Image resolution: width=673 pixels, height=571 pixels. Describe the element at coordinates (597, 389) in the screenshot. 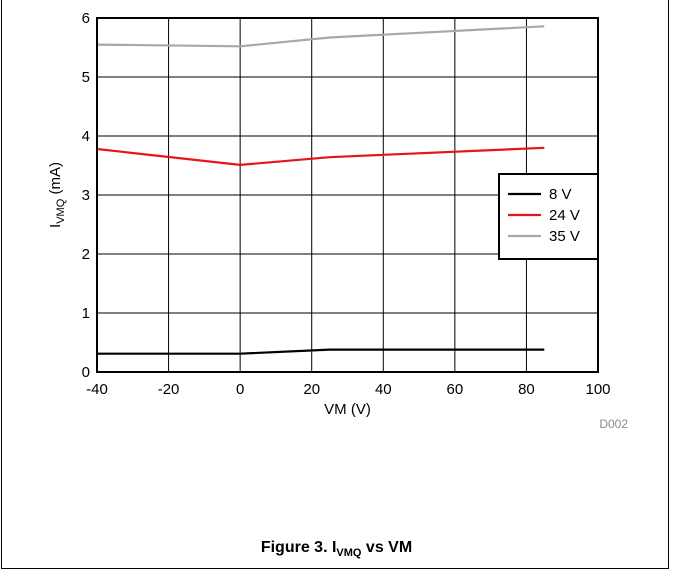

I see `x-tick-label: 100` at that location.